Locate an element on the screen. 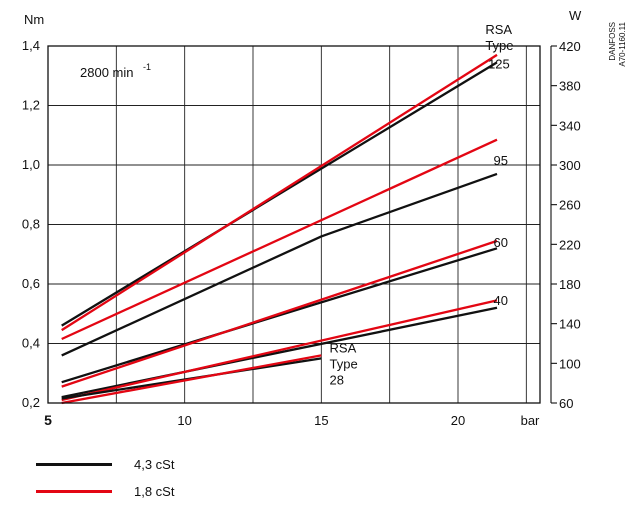 This screenshot has height=506, width=633. watermark: DANFOSS A70-1160.11 is located at coordinates (617, 43).